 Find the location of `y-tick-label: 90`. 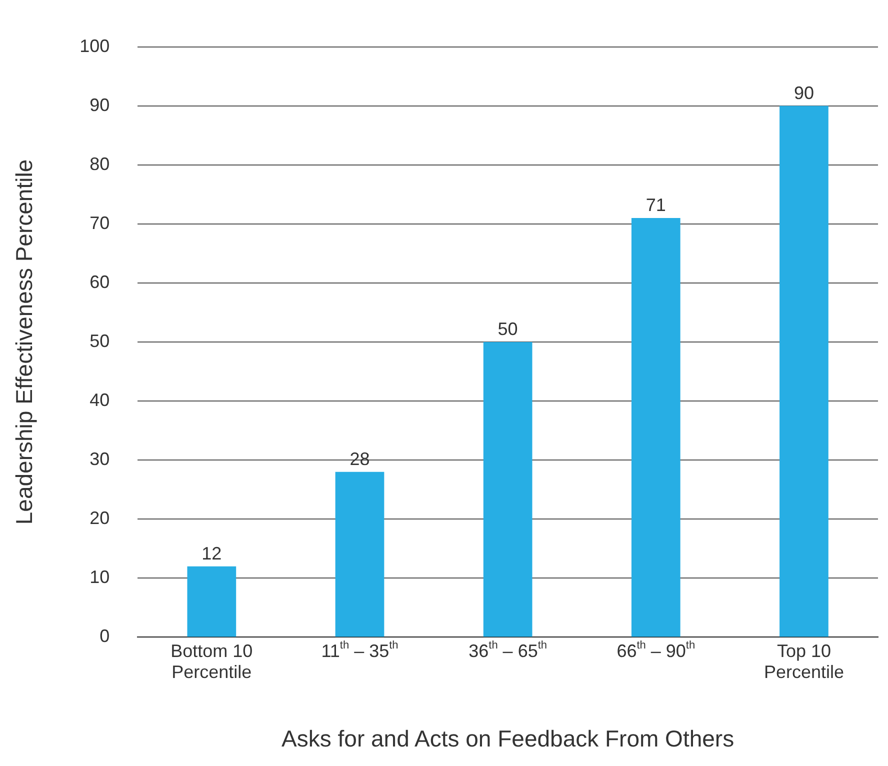

y-tick-label: 90 is located at coordinates (100, 104).